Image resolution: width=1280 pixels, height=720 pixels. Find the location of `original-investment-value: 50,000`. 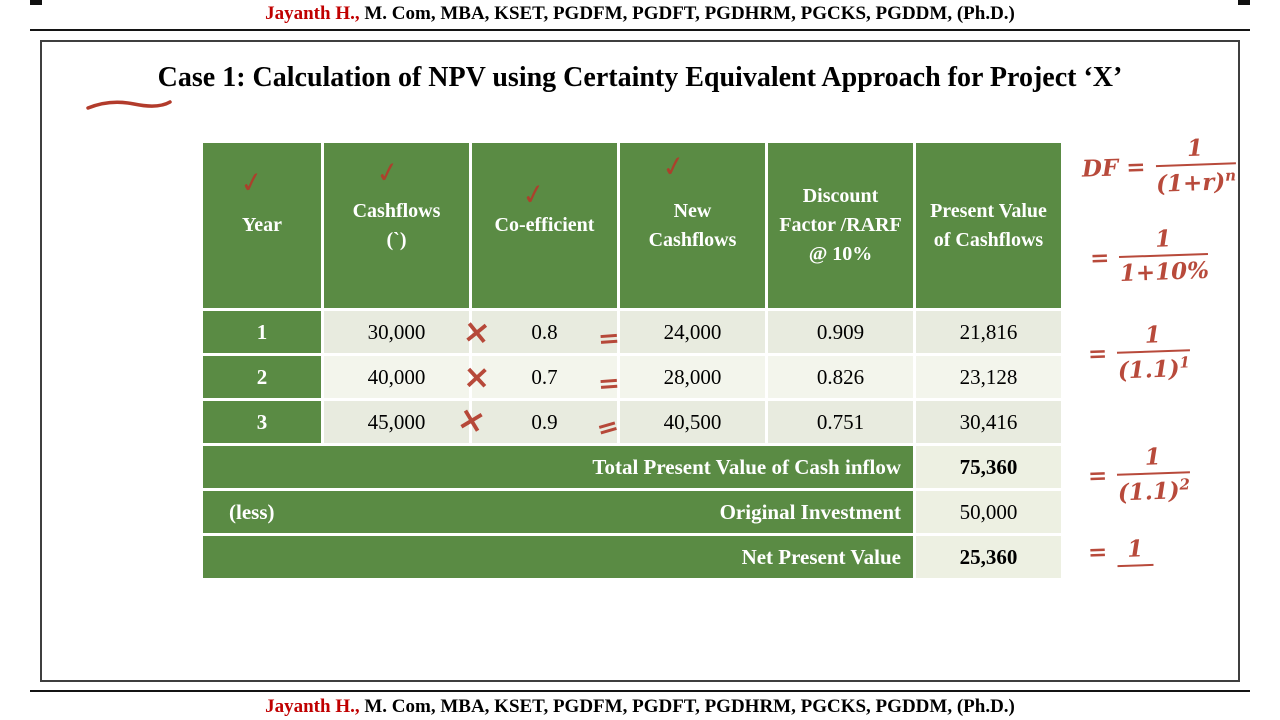

original-investment-value: 50,000 is located at coordinates (988, 512).